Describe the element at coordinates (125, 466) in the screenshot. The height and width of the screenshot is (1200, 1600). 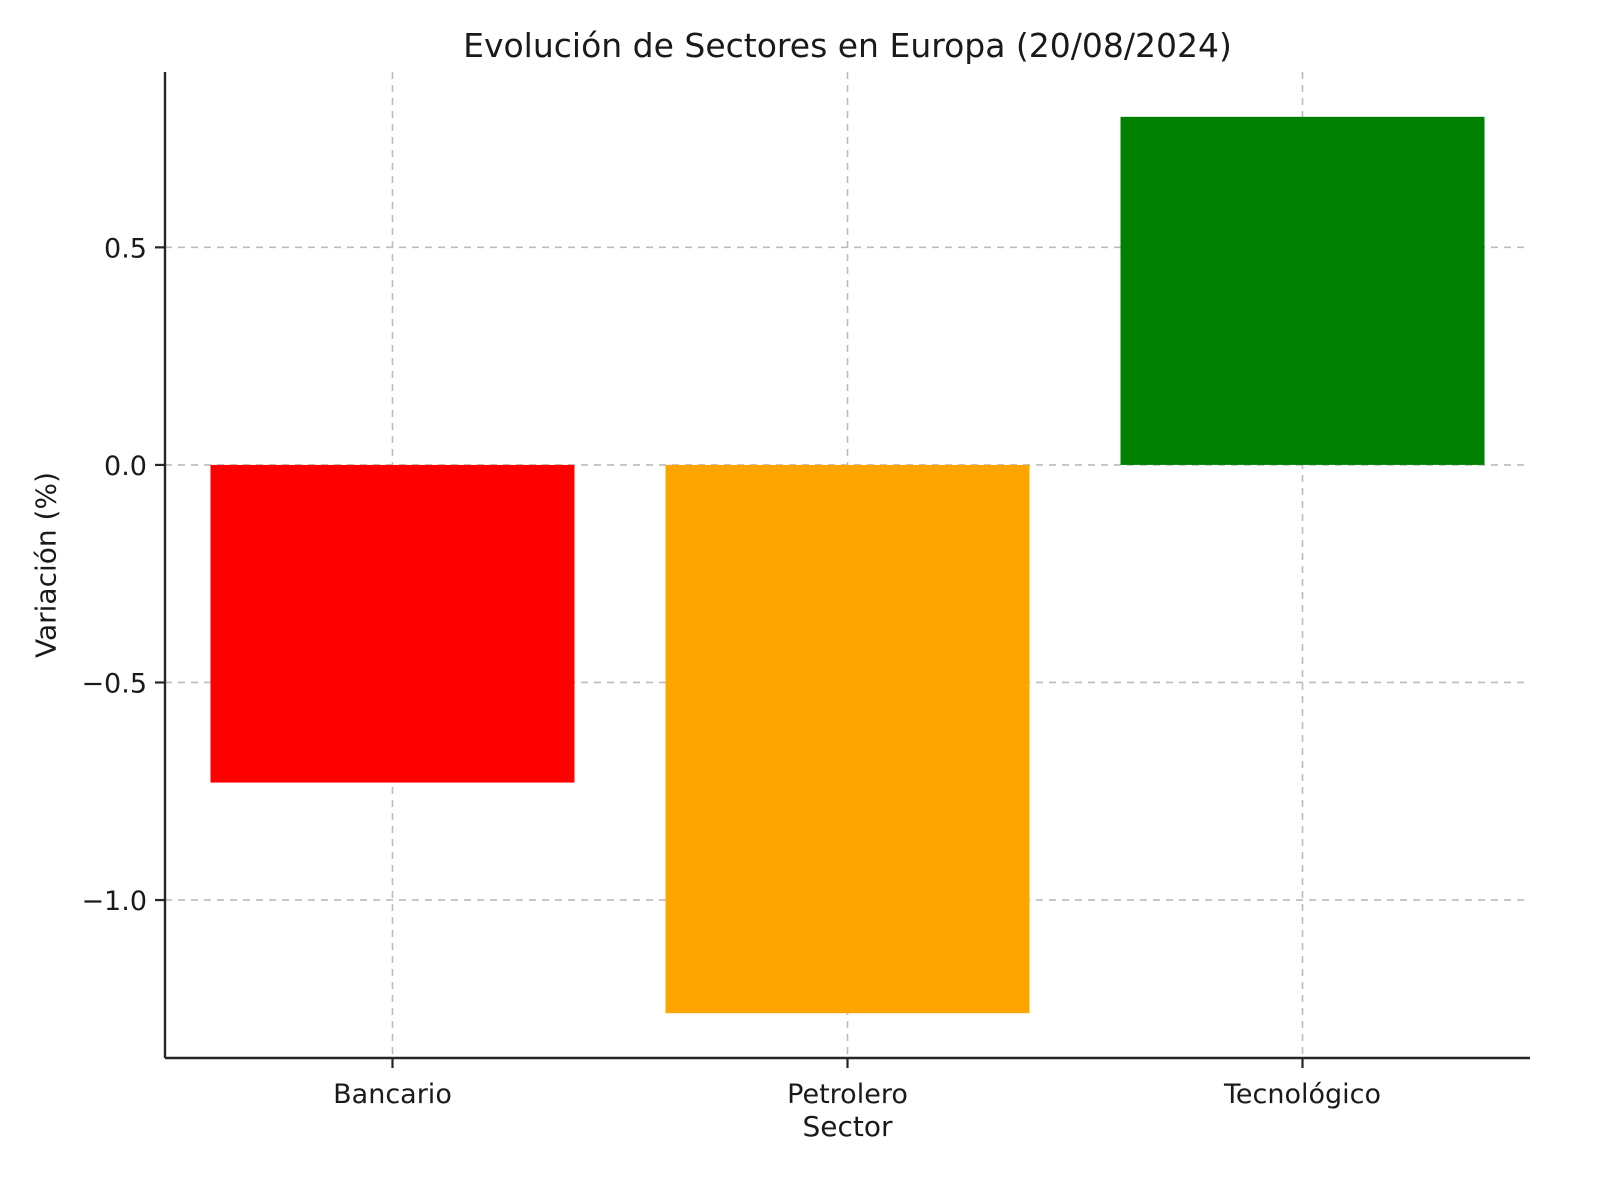
I see `y-tick-label: 0.0` at that location.